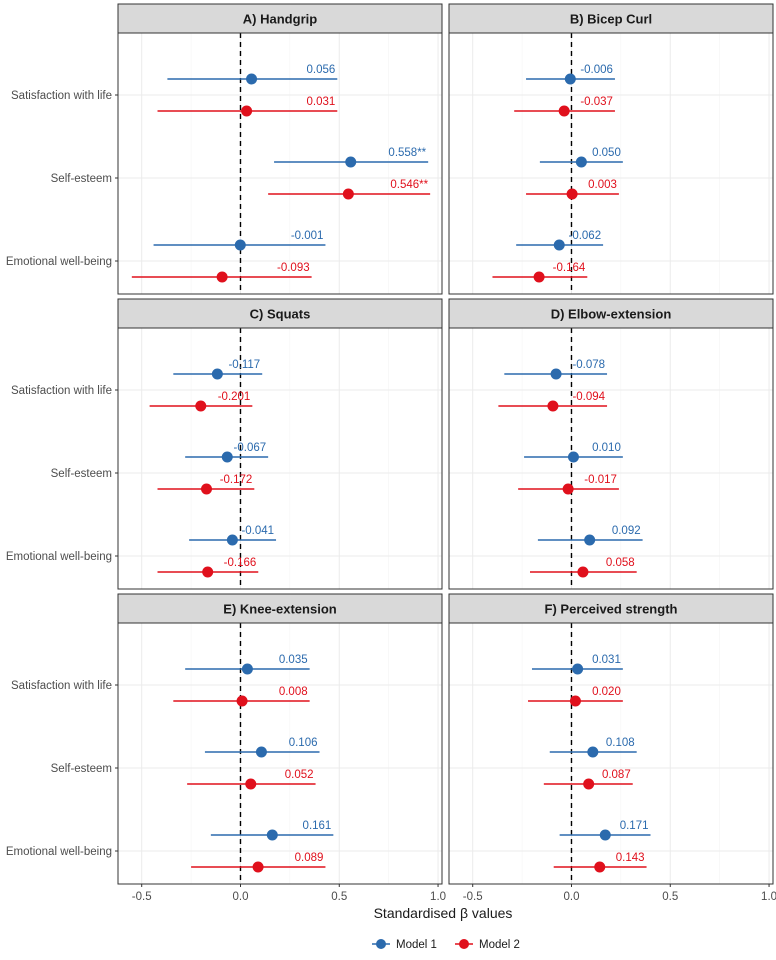 The image size is (776, 960). What do you see at coordinates (293, 268) in the screenshot?
I see `value-label-m2: -0.093` at bounding box center [293, 268].